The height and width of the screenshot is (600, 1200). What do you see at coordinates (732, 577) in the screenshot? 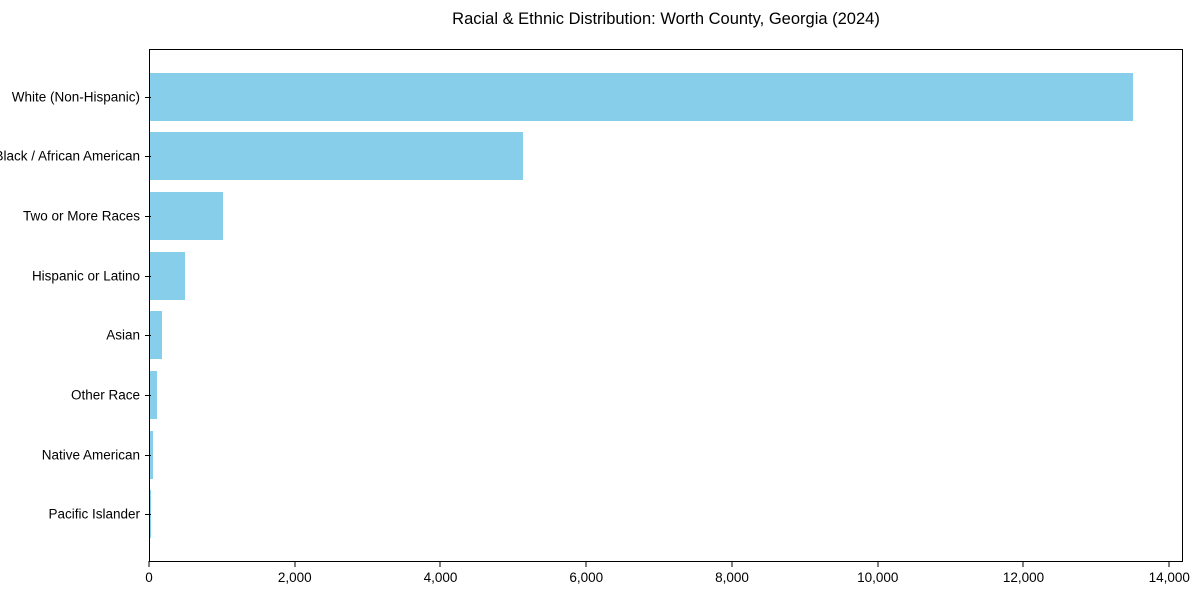
I see `x-axis-tick-label: 8,000` at bounding box center [732, 577].